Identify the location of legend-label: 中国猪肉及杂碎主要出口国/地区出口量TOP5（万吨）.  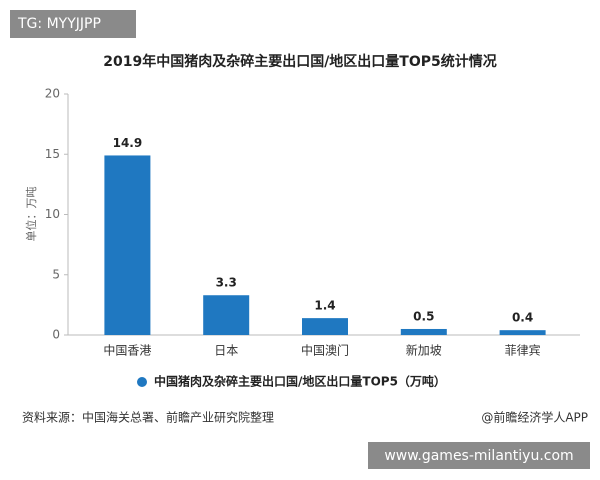
(300, 381).